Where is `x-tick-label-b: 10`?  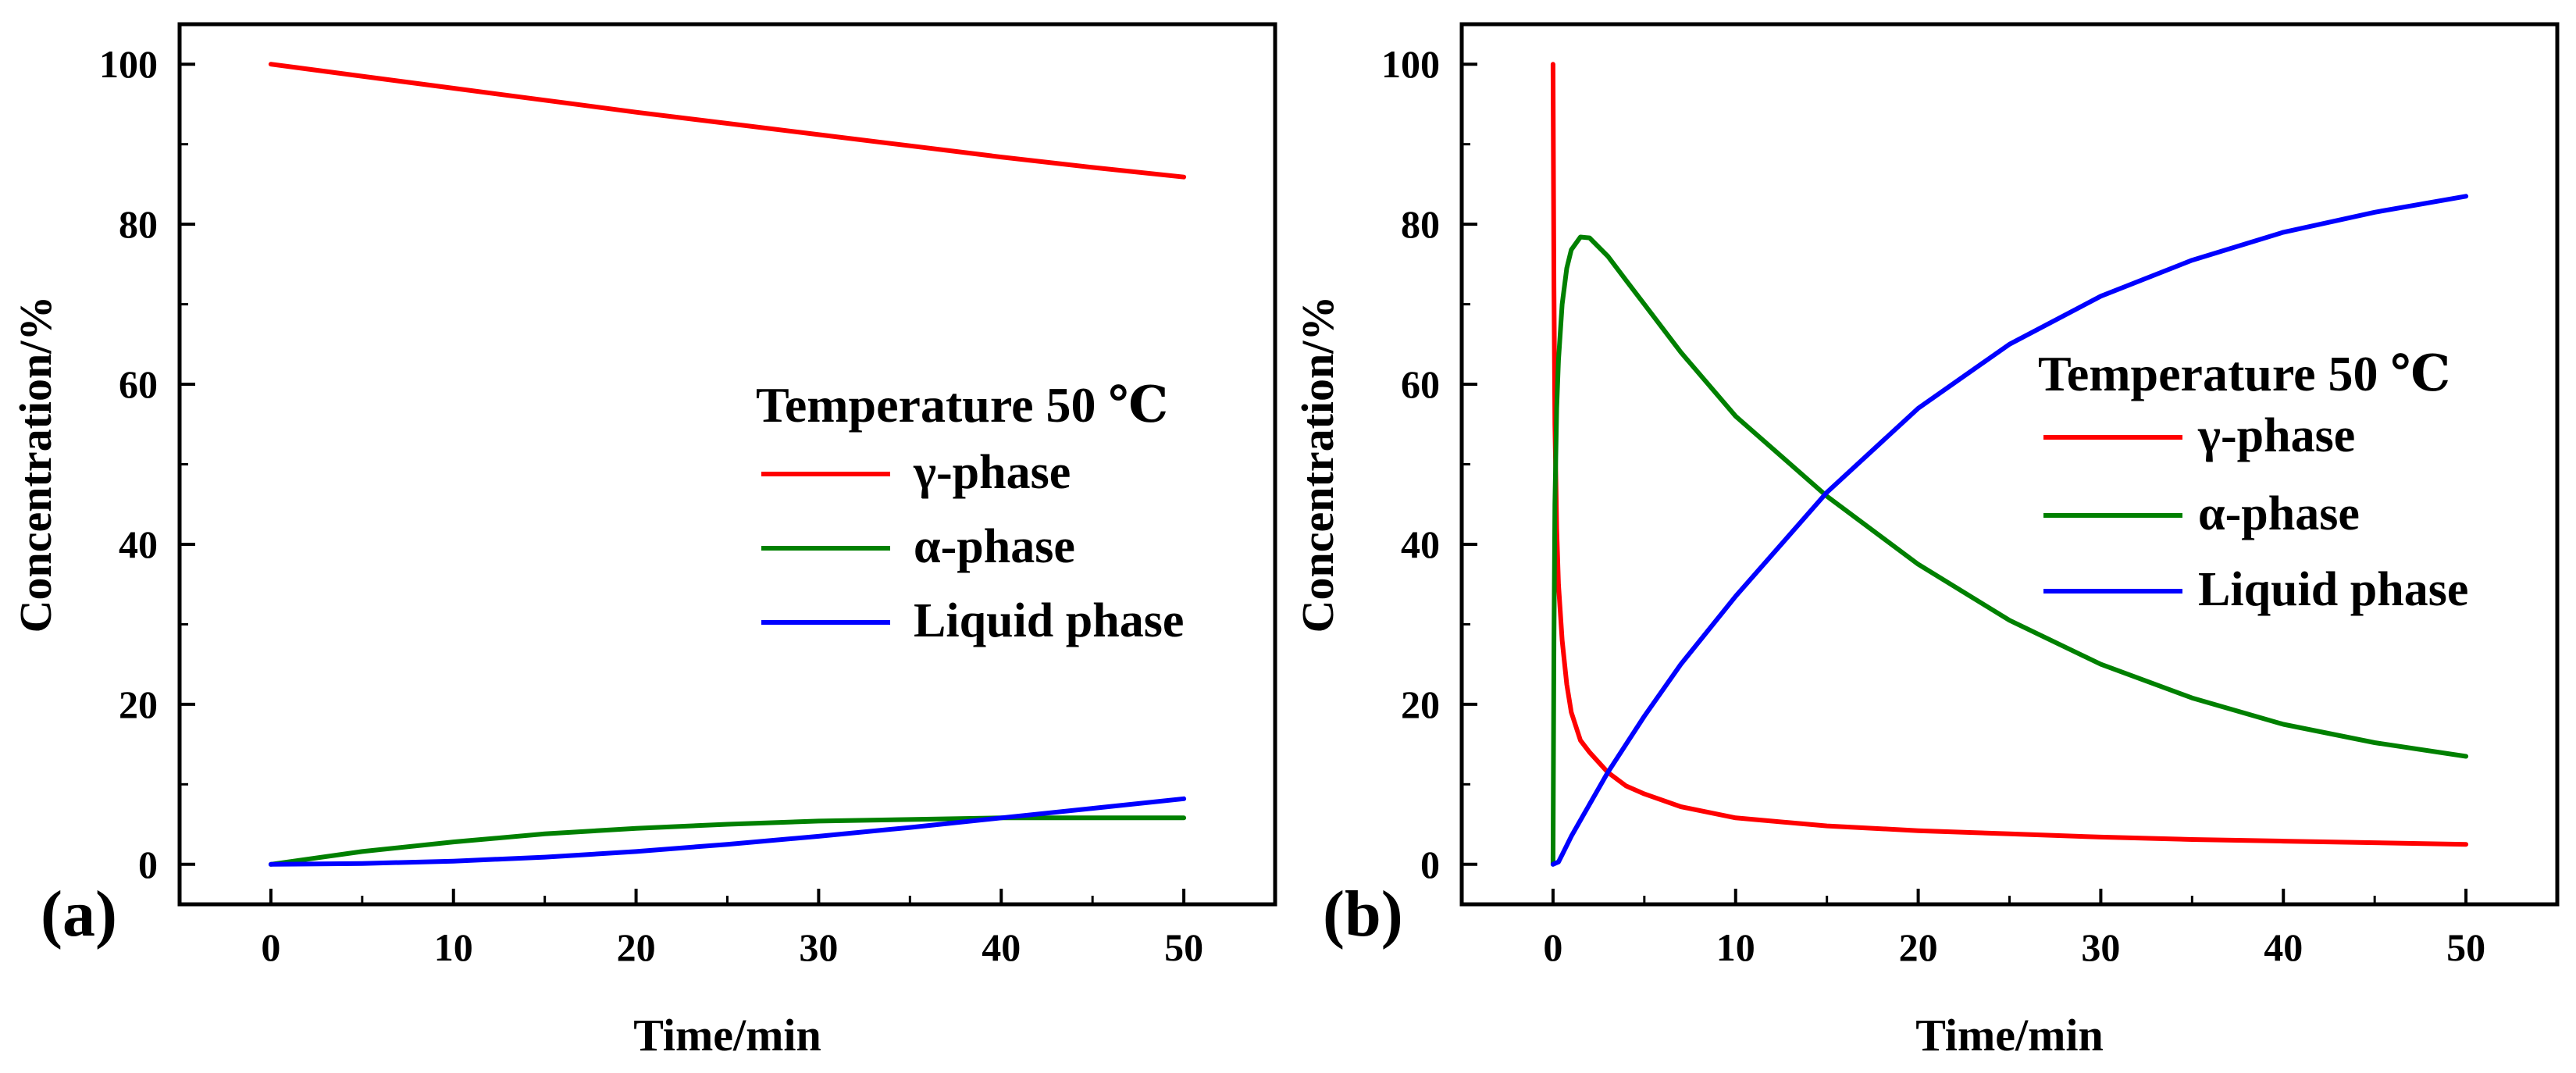 x-tick-label-b: 10 is located at coordinates (1736, 947).